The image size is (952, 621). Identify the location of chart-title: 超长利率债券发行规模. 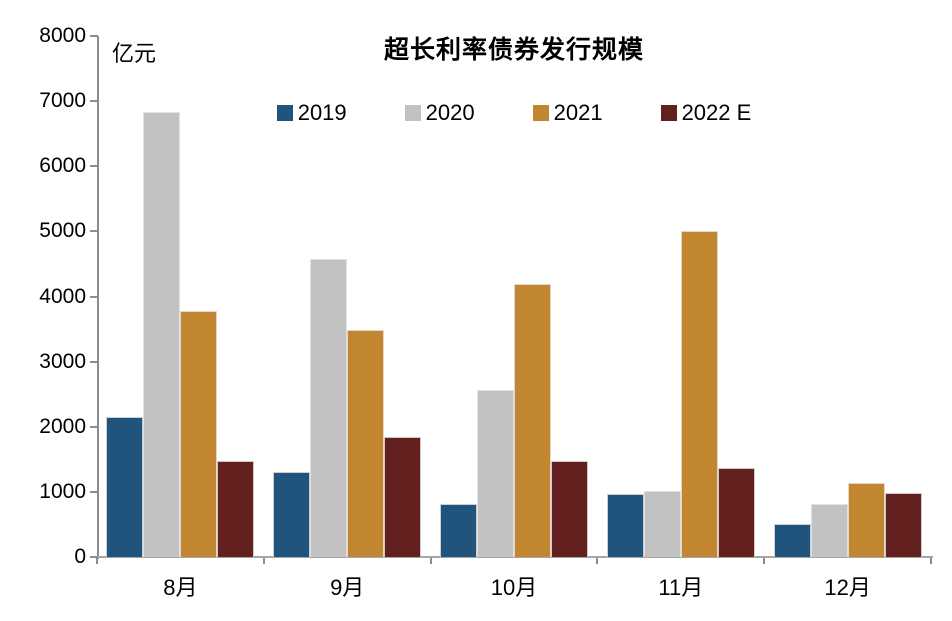
(513, 50).